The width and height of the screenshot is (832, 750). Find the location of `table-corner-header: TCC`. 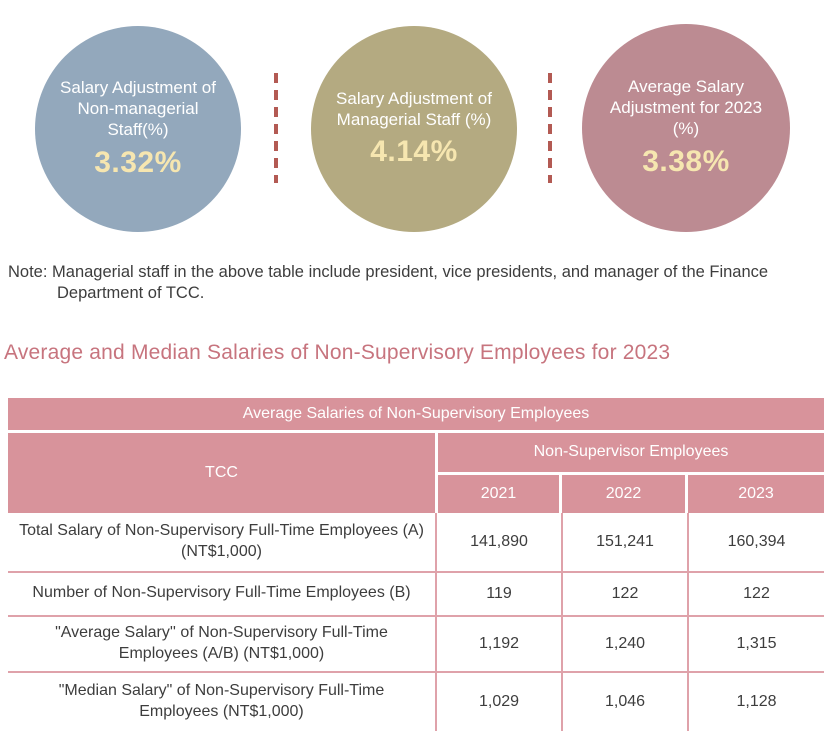

table-corner-header: TCC is located at coordinates (221, 472).